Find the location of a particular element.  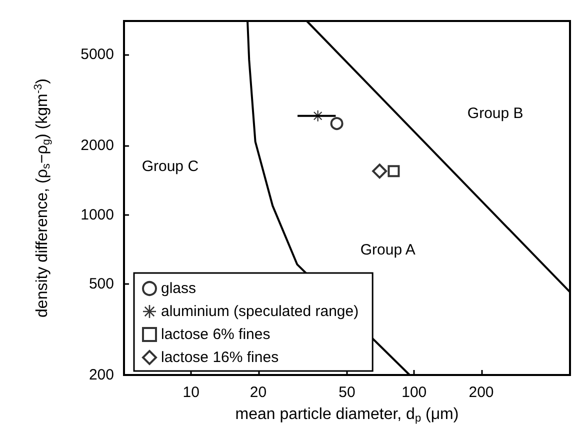

x-tick-label: 10 is located at coordinates (191, 392).